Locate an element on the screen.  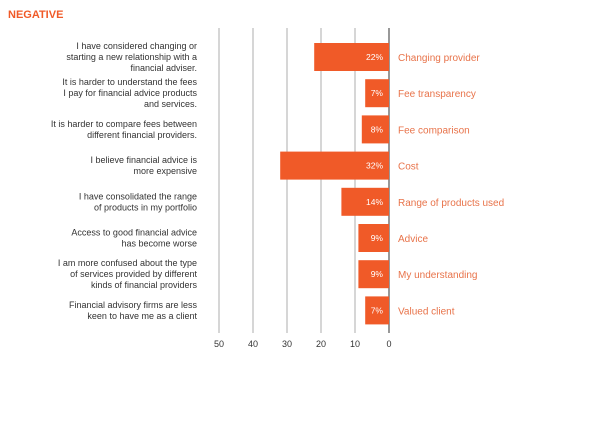
data-label: 8% is located at coordinates (377, 129).